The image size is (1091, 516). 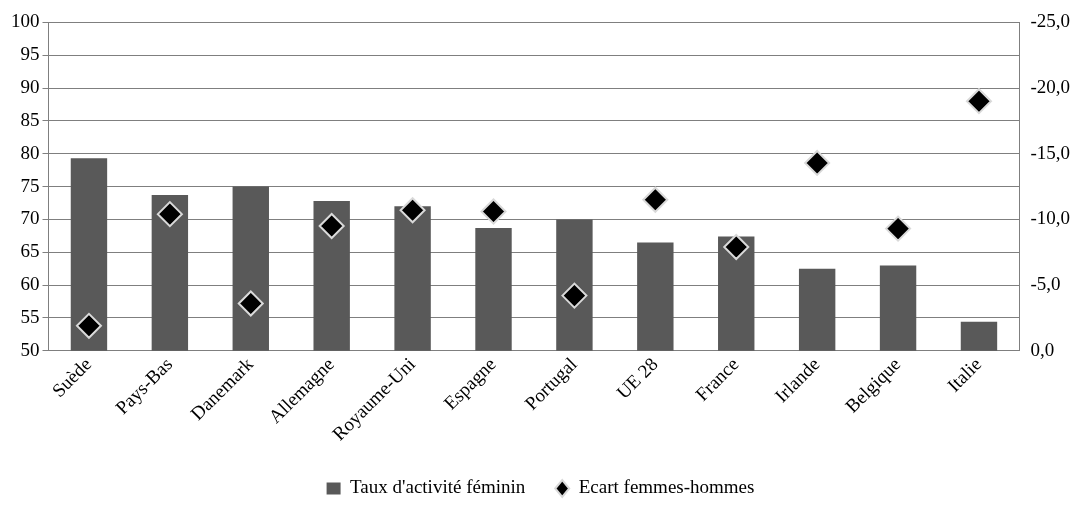 What do you see at coordinates (25, 21) in the screenshot?
I see `y-tick-label: 100` at bounding box center [25, 21].